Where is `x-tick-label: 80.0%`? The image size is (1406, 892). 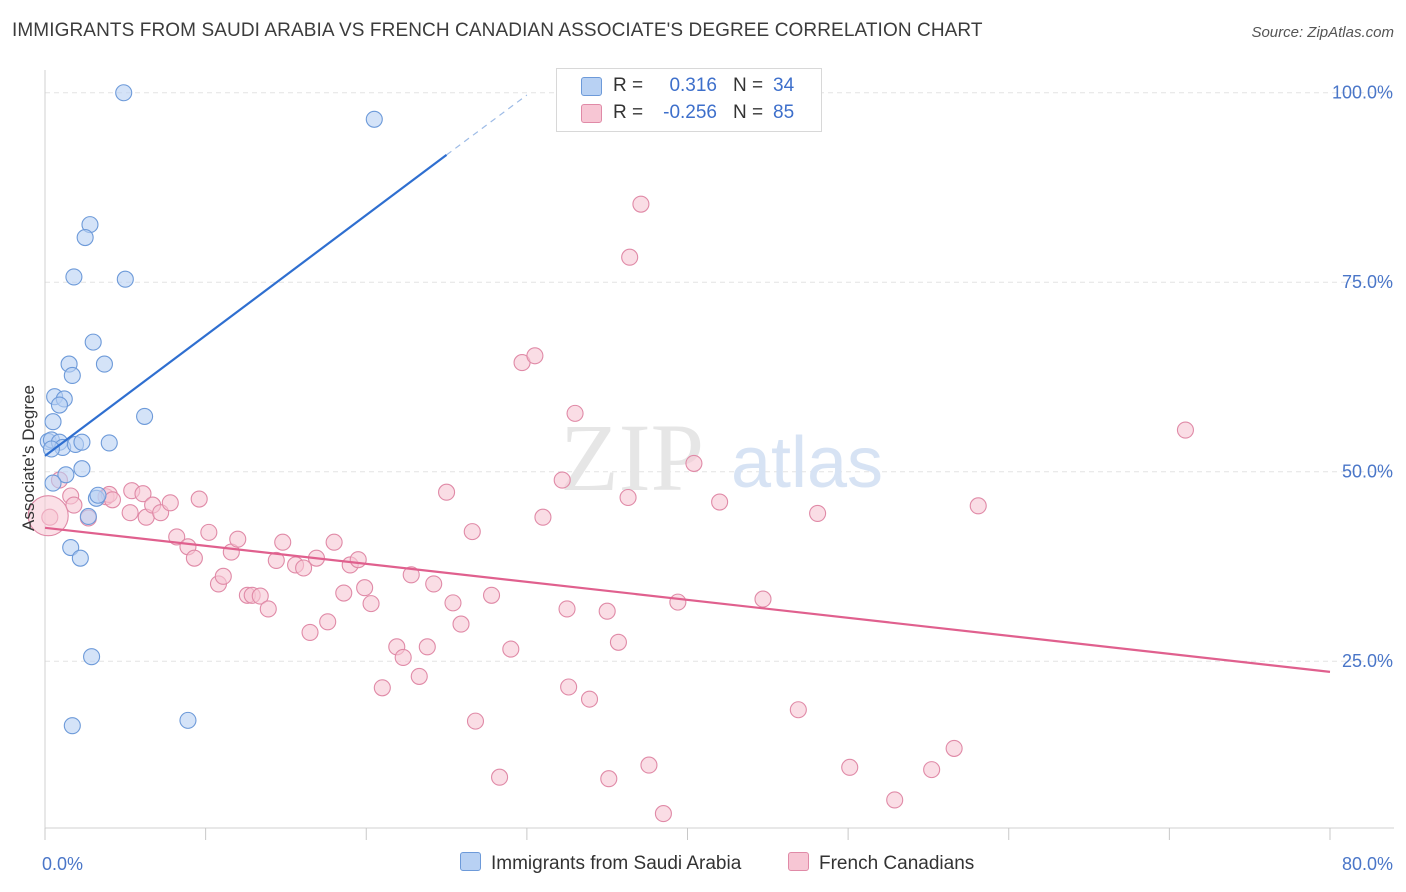 x-tick-label: 80.0% is located at coordinates (1367, 864).